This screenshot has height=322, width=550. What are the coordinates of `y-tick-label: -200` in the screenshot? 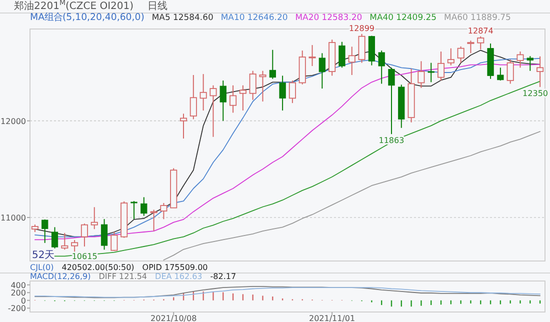 It's located at (17, 309).